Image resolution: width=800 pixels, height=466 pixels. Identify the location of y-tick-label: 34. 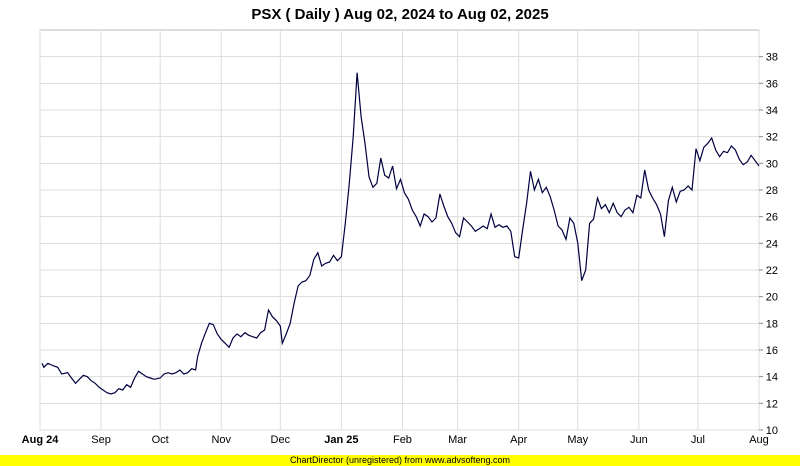
(772, 111).